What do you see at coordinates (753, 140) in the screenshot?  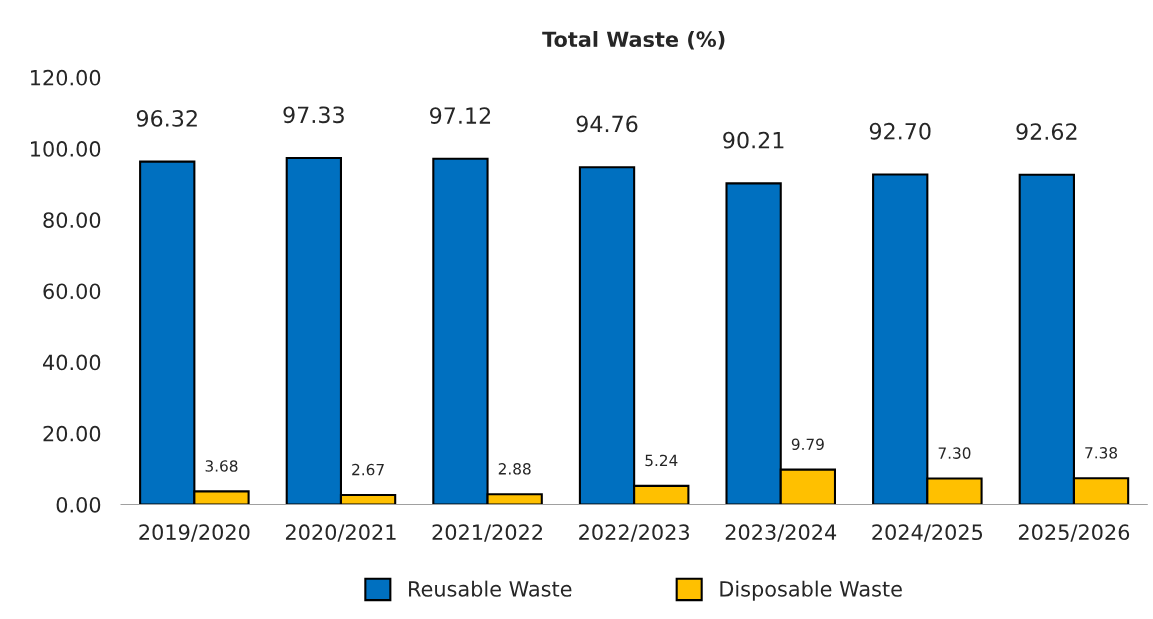 I see `data-label: 90.21` at bounding box center [753, 140].